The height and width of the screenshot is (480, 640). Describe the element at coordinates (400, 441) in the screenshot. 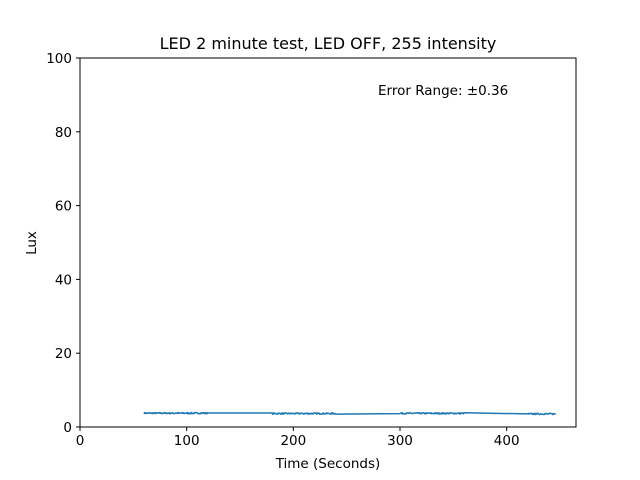

I see `x-tick-label: 300` at that location.